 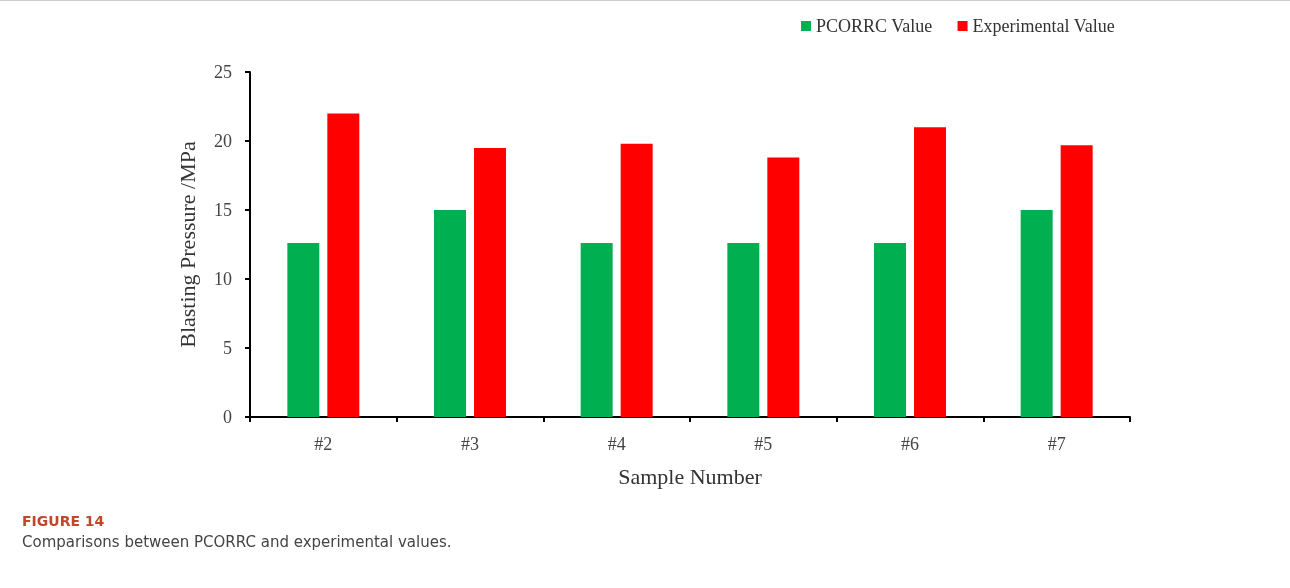 What do you see at coordinates (470, 444) in the screenshot?
I see `x-tick-label: #3` at bounding box center [470, 444].